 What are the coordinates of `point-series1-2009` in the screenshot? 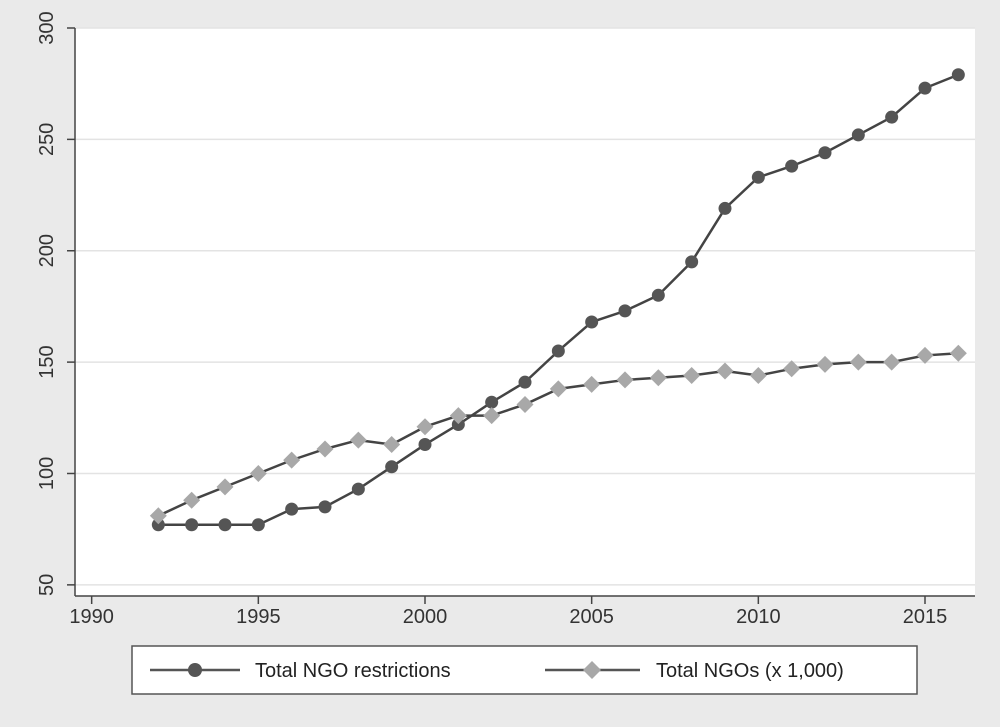 It's located at (725, 371).